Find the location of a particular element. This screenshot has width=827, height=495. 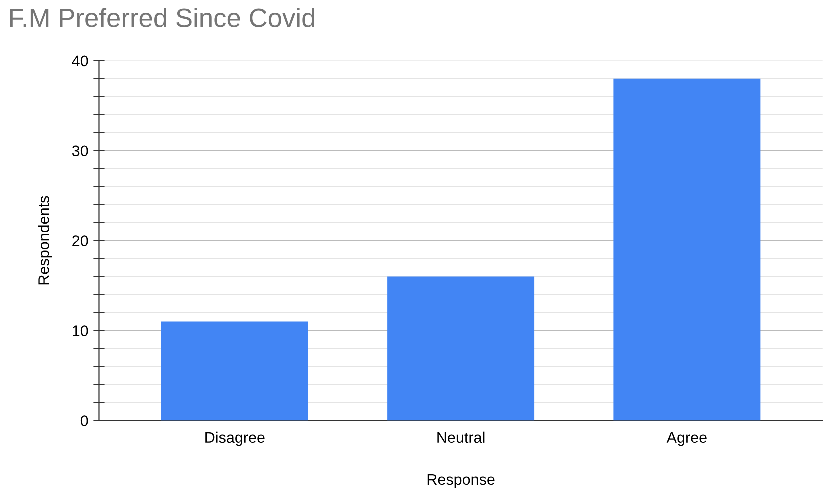

y-tick-label: 0 is located at coordinates (84, 421).